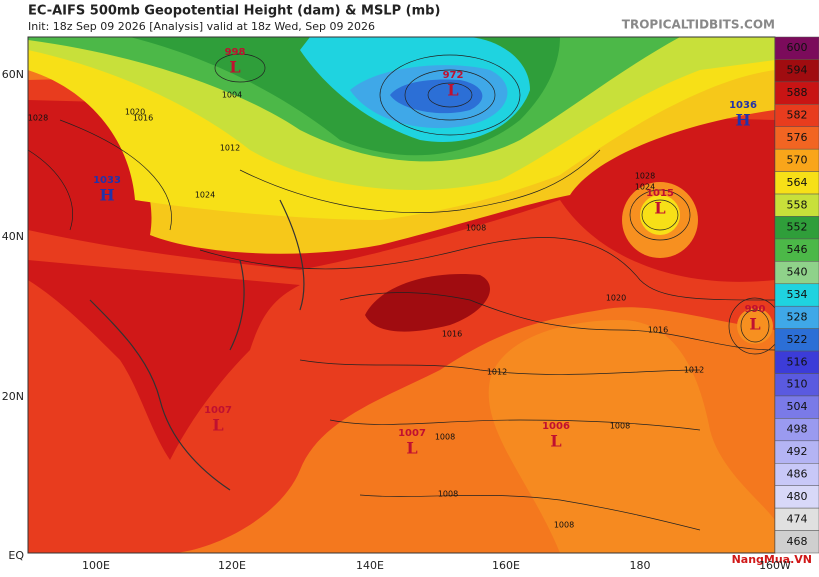 The width and height of the screenshot is (819, 577). Describe the element at coordinates (797, 473) in the screenshot. I see `colorbar-label: 486` at that location.